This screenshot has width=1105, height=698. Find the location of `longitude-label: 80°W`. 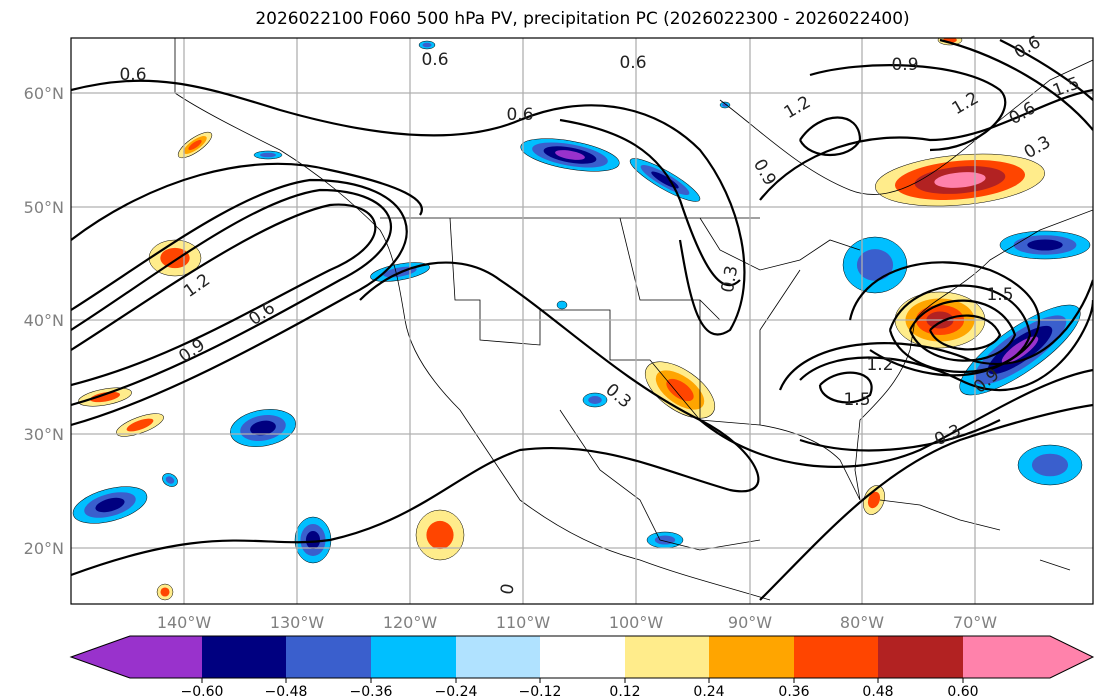

longitude-label: 80°W is located at coordinates (862, 622).